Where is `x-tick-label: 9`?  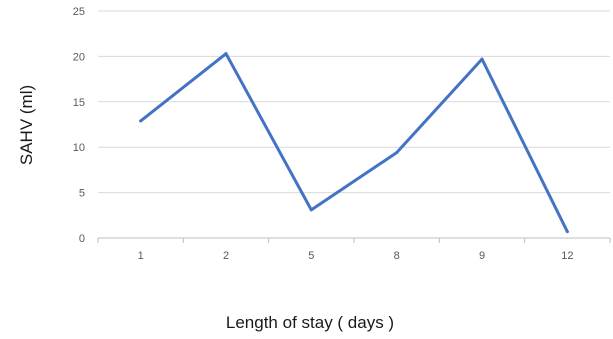 x-tick-label: 9 is located at coordinates (482, 256).